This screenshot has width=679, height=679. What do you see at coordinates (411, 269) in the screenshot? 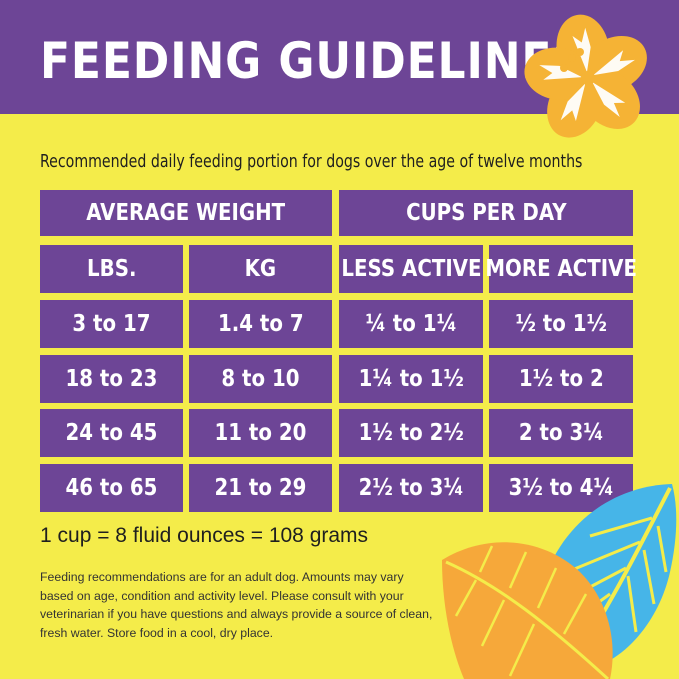
I see `column-header-less-active: LESS ACTIVE` at bounding box center [411, 269].